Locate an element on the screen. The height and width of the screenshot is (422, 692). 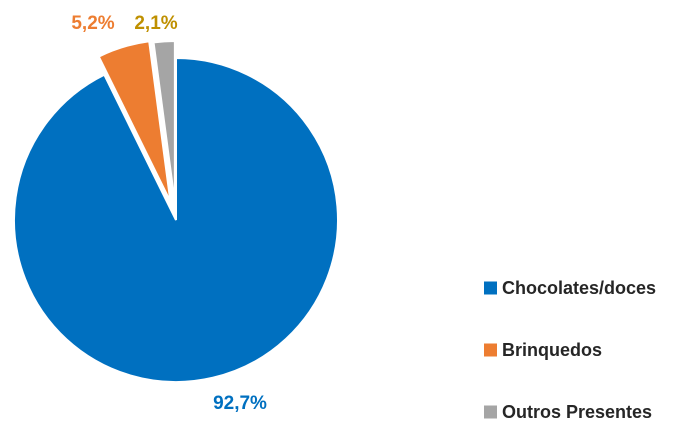
legend-label-outros-presentes: Outros Presentes is located at coordinates (577, 412).